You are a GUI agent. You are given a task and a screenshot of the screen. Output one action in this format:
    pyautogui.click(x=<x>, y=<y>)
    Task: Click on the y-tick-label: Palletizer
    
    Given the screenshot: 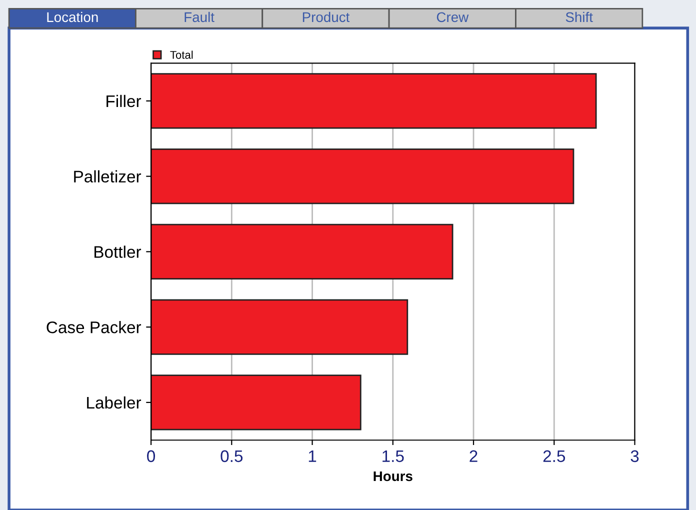 What is the action you would take?
    pyautogui.click(x=108, y=176)
    